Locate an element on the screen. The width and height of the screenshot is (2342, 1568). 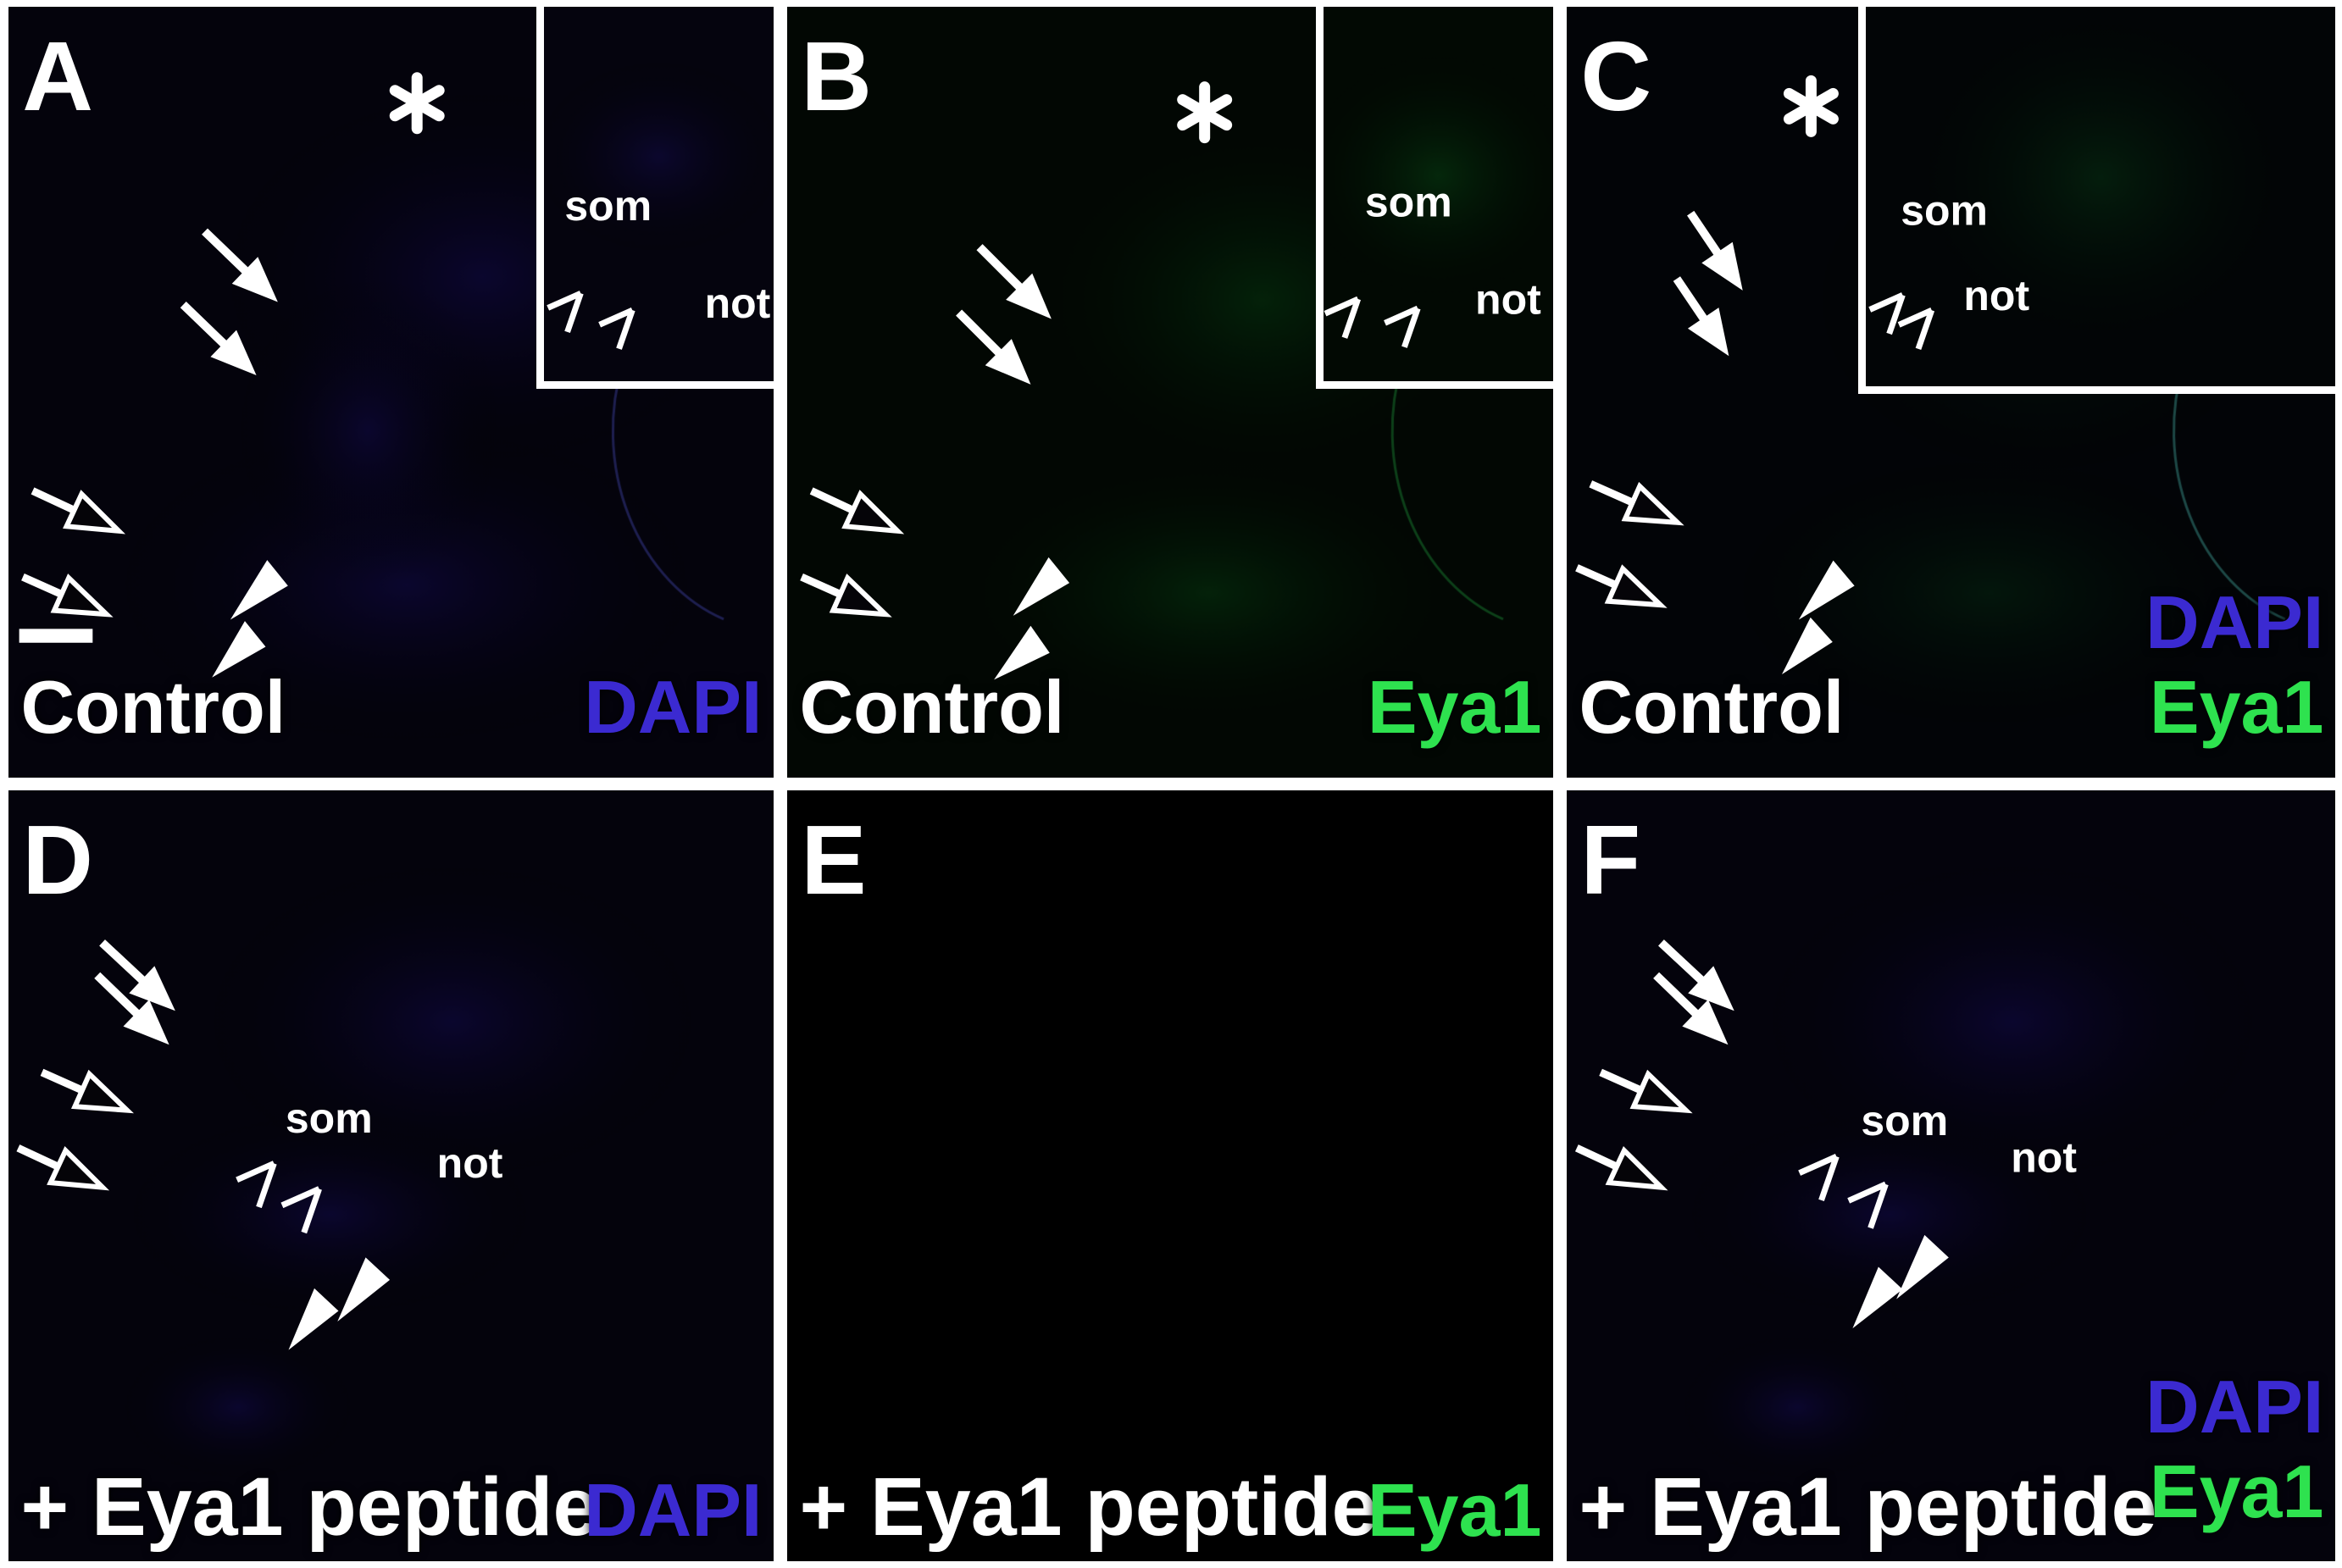
panel-letter: A is located at coordinates (58, 75).